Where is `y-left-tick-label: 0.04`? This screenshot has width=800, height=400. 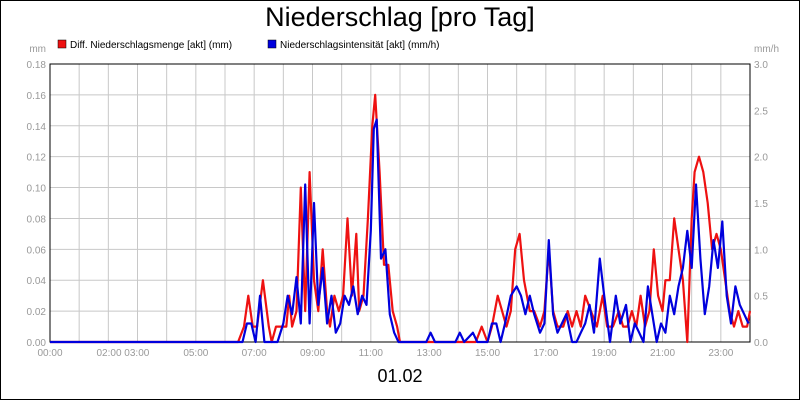 y-left-tick-label: 0.04 is located at coordinates (37, 281).